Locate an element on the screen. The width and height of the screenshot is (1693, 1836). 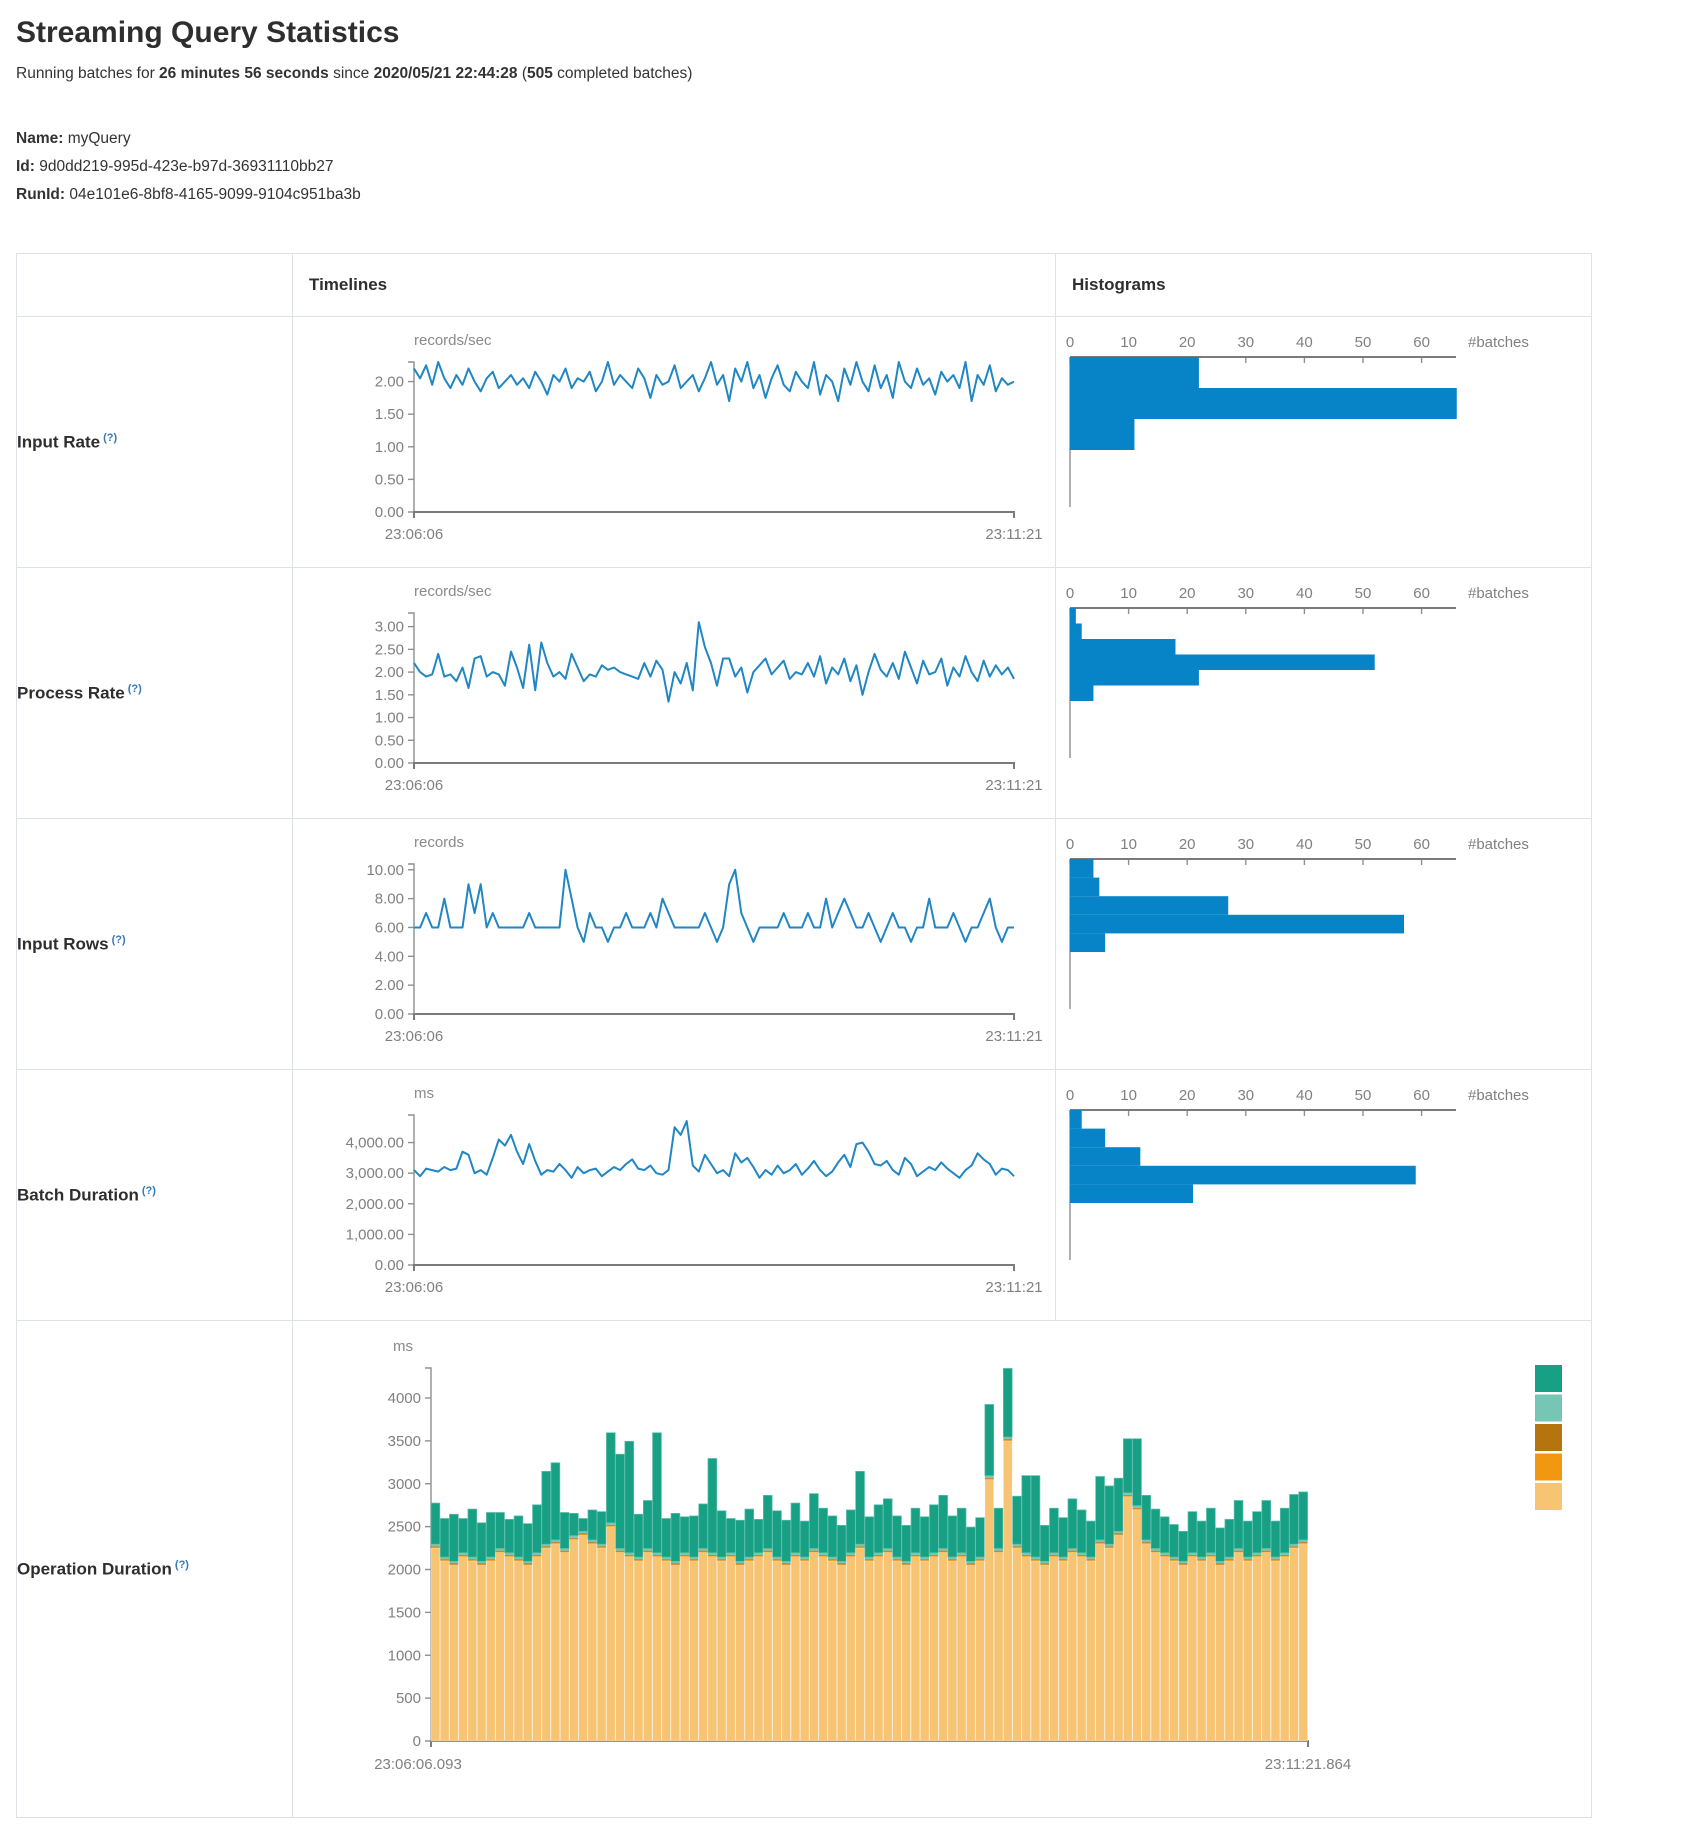
chart-text: 3.00 is located at coordinates (389, 627).